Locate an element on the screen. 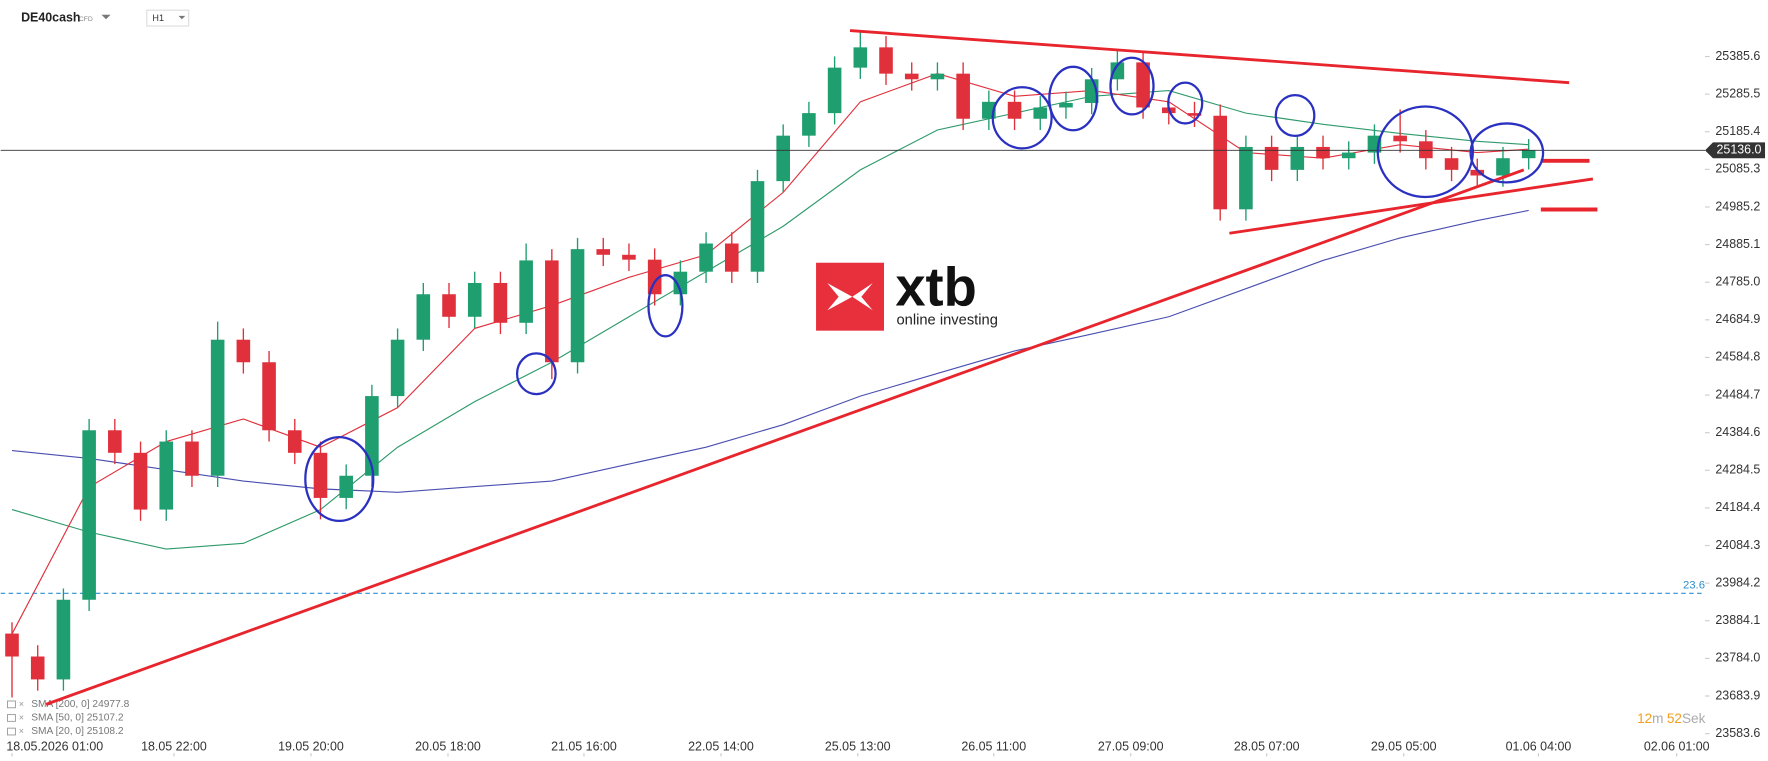 This screenshot has height=761, width=1768. y-tick-label: 24484.7 is located at coordinates (1737, 394).